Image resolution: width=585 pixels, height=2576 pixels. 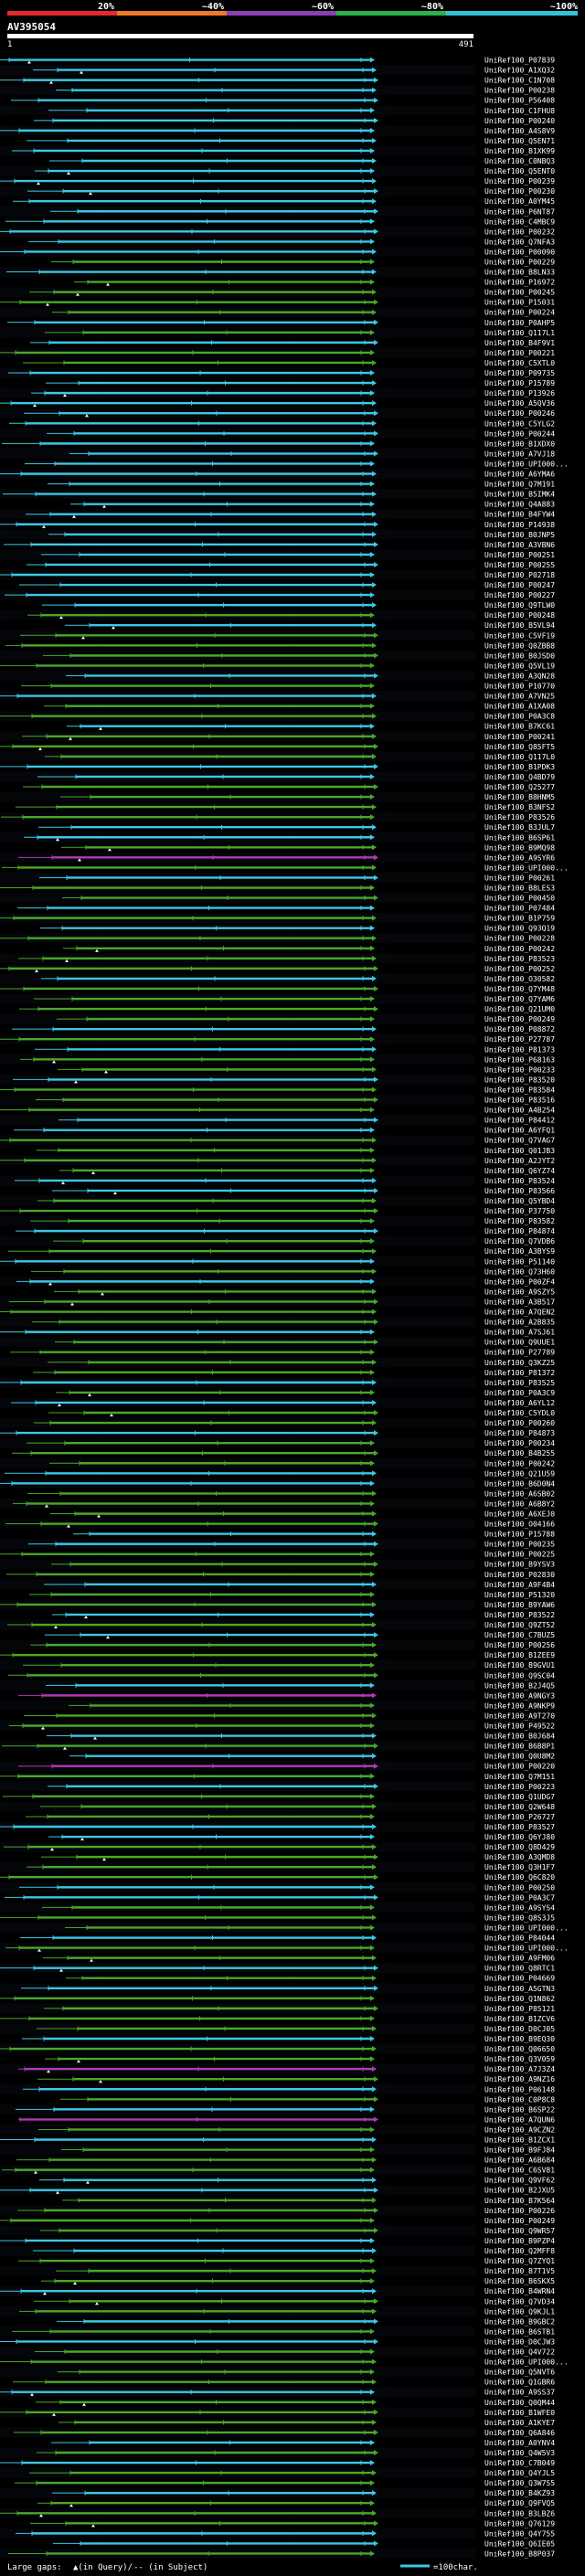 I want to click on hit-label: UniRef100_A3VBN6, so click(x=519, y=545).